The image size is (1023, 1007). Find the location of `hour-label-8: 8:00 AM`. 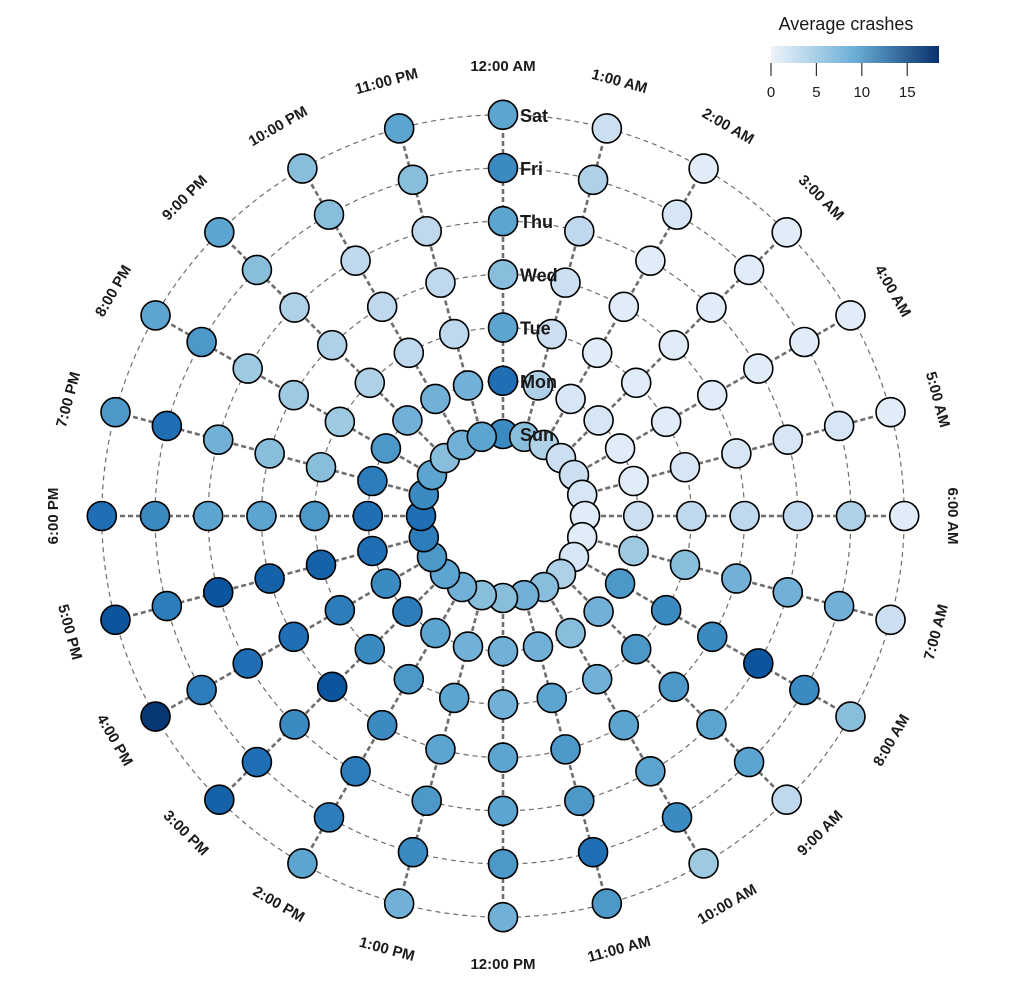

hour-label-8: 8:00 AM is located at coordinates (891, 740).